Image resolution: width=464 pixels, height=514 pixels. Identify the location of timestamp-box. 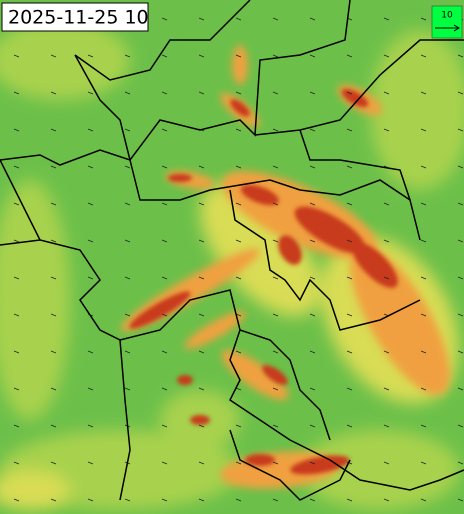
(75, 17).